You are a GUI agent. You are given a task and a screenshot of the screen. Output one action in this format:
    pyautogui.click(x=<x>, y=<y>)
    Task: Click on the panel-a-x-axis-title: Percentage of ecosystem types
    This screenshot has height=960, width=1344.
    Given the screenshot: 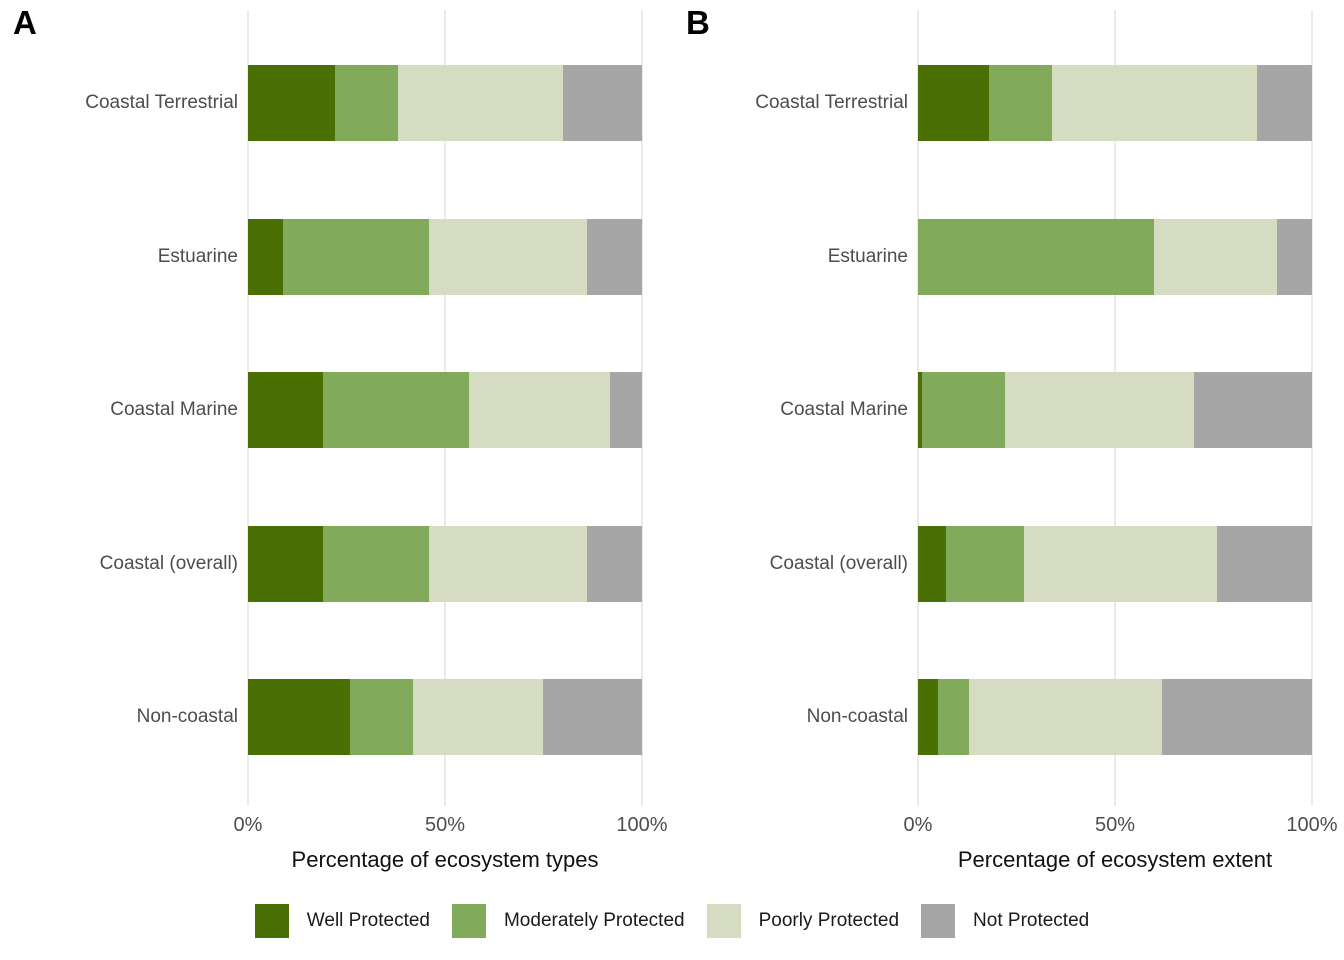 What is the action you would take?
    pyautogui.click(x=445, y=859)
    